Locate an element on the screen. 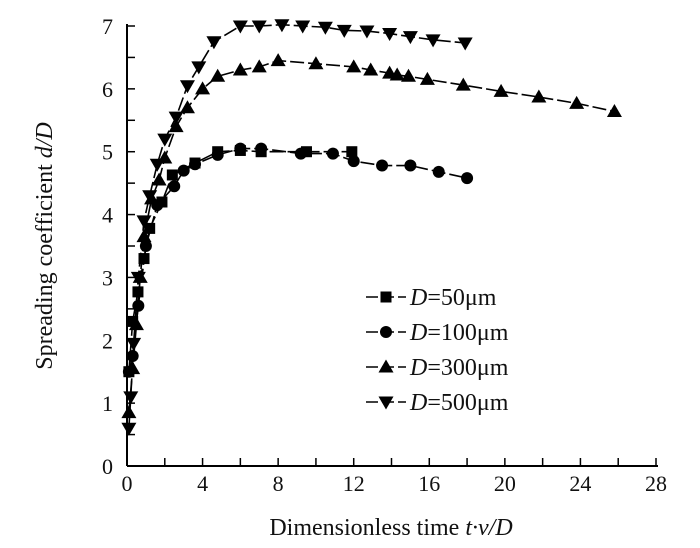 This screenshot has width=700, height=548. x-tick-label: 28 is located at coordinates (656, 483).